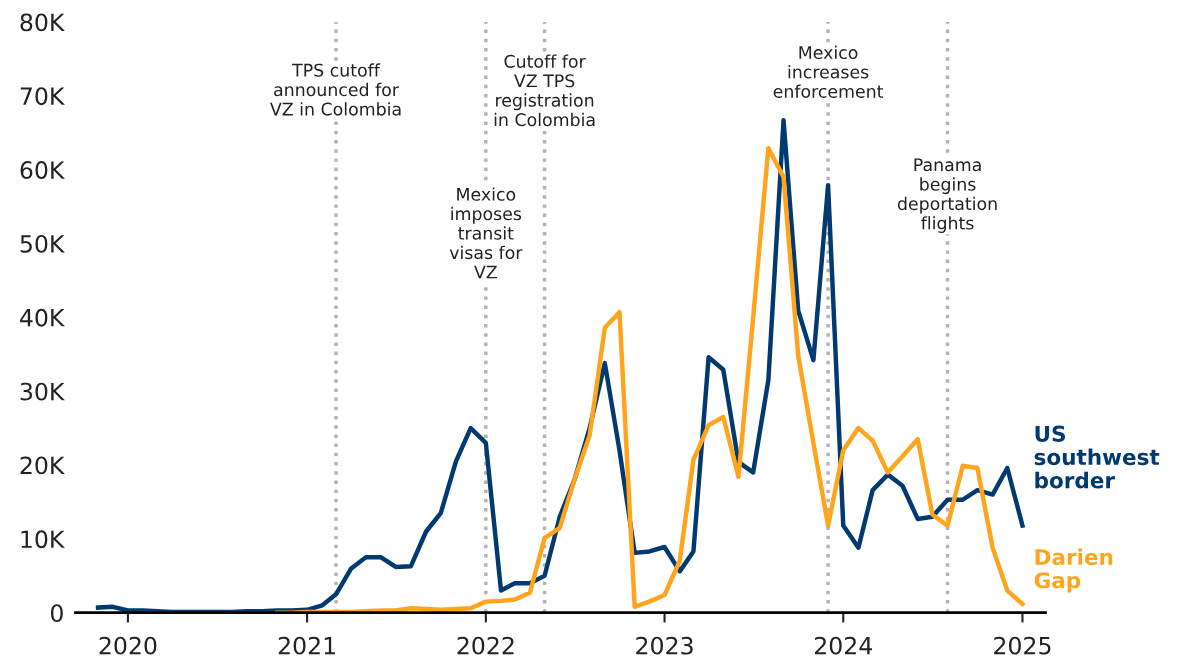 The image size is (1180, 666). I want to click on x-tick-label: 2025, so click(1022, 645).